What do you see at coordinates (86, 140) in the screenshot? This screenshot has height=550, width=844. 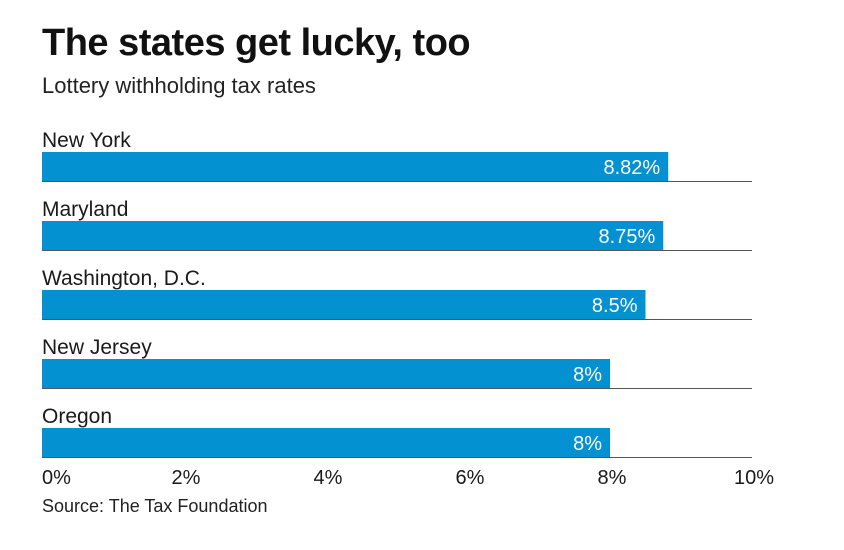 I see `category-label: New York` at bounding box center [86, 140].